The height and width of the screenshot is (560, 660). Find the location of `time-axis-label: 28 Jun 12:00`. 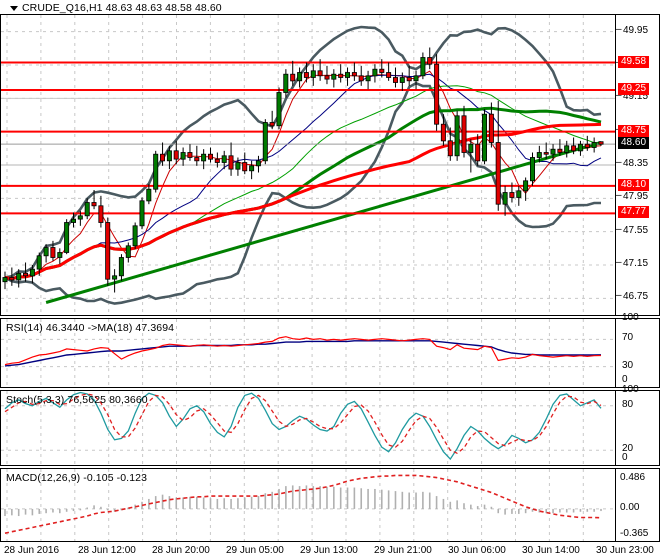

time-axis-label: 28 Jun 12:00 is located at coordinates (107, 550).